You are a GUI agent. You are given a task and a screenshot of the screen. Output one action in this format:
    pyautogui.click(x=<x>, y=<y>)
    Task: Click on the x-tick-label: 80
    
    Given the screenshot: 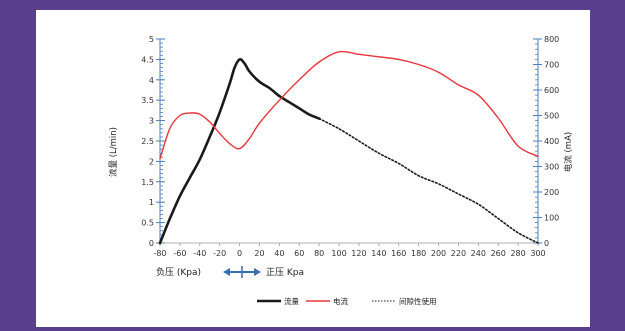 What is the action you would take?
    pyautogui.click(x=319, y=253)
    